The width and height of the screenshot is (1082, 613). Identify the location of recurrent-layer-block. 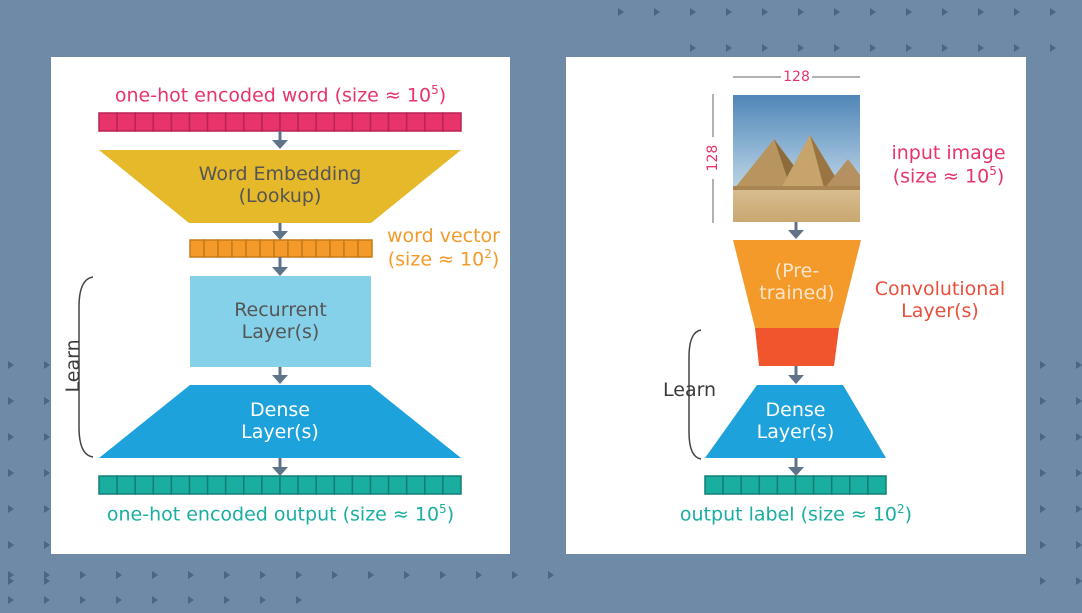
(280, 321).